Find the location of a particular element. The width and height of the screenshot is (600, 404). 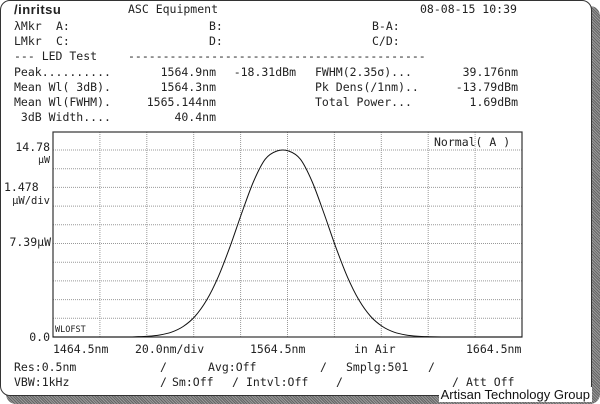

y-top-label: 14.78 is located at coordinates (32, 147).